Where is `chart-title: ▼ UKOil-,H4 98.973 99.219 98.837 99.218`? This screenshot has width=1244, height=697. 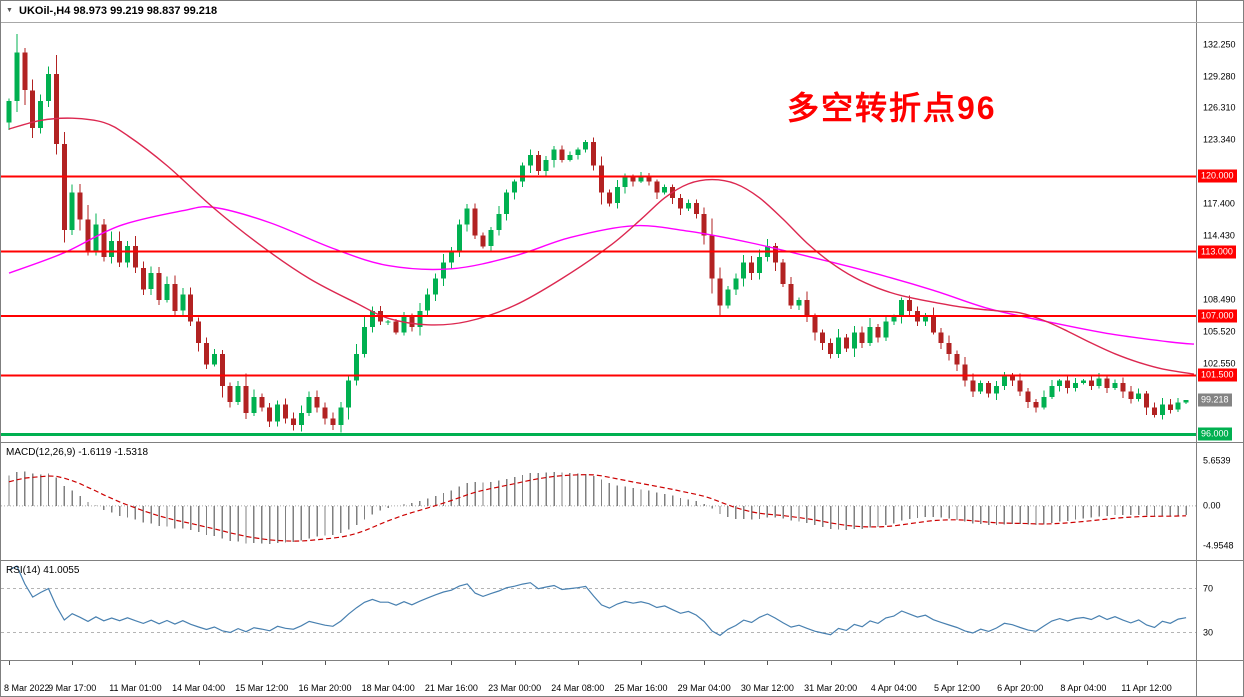 chart-title: ▼ UKOil-,H4 98.973 99.219 98.837 99.218 is located at coordinates (111, 11).